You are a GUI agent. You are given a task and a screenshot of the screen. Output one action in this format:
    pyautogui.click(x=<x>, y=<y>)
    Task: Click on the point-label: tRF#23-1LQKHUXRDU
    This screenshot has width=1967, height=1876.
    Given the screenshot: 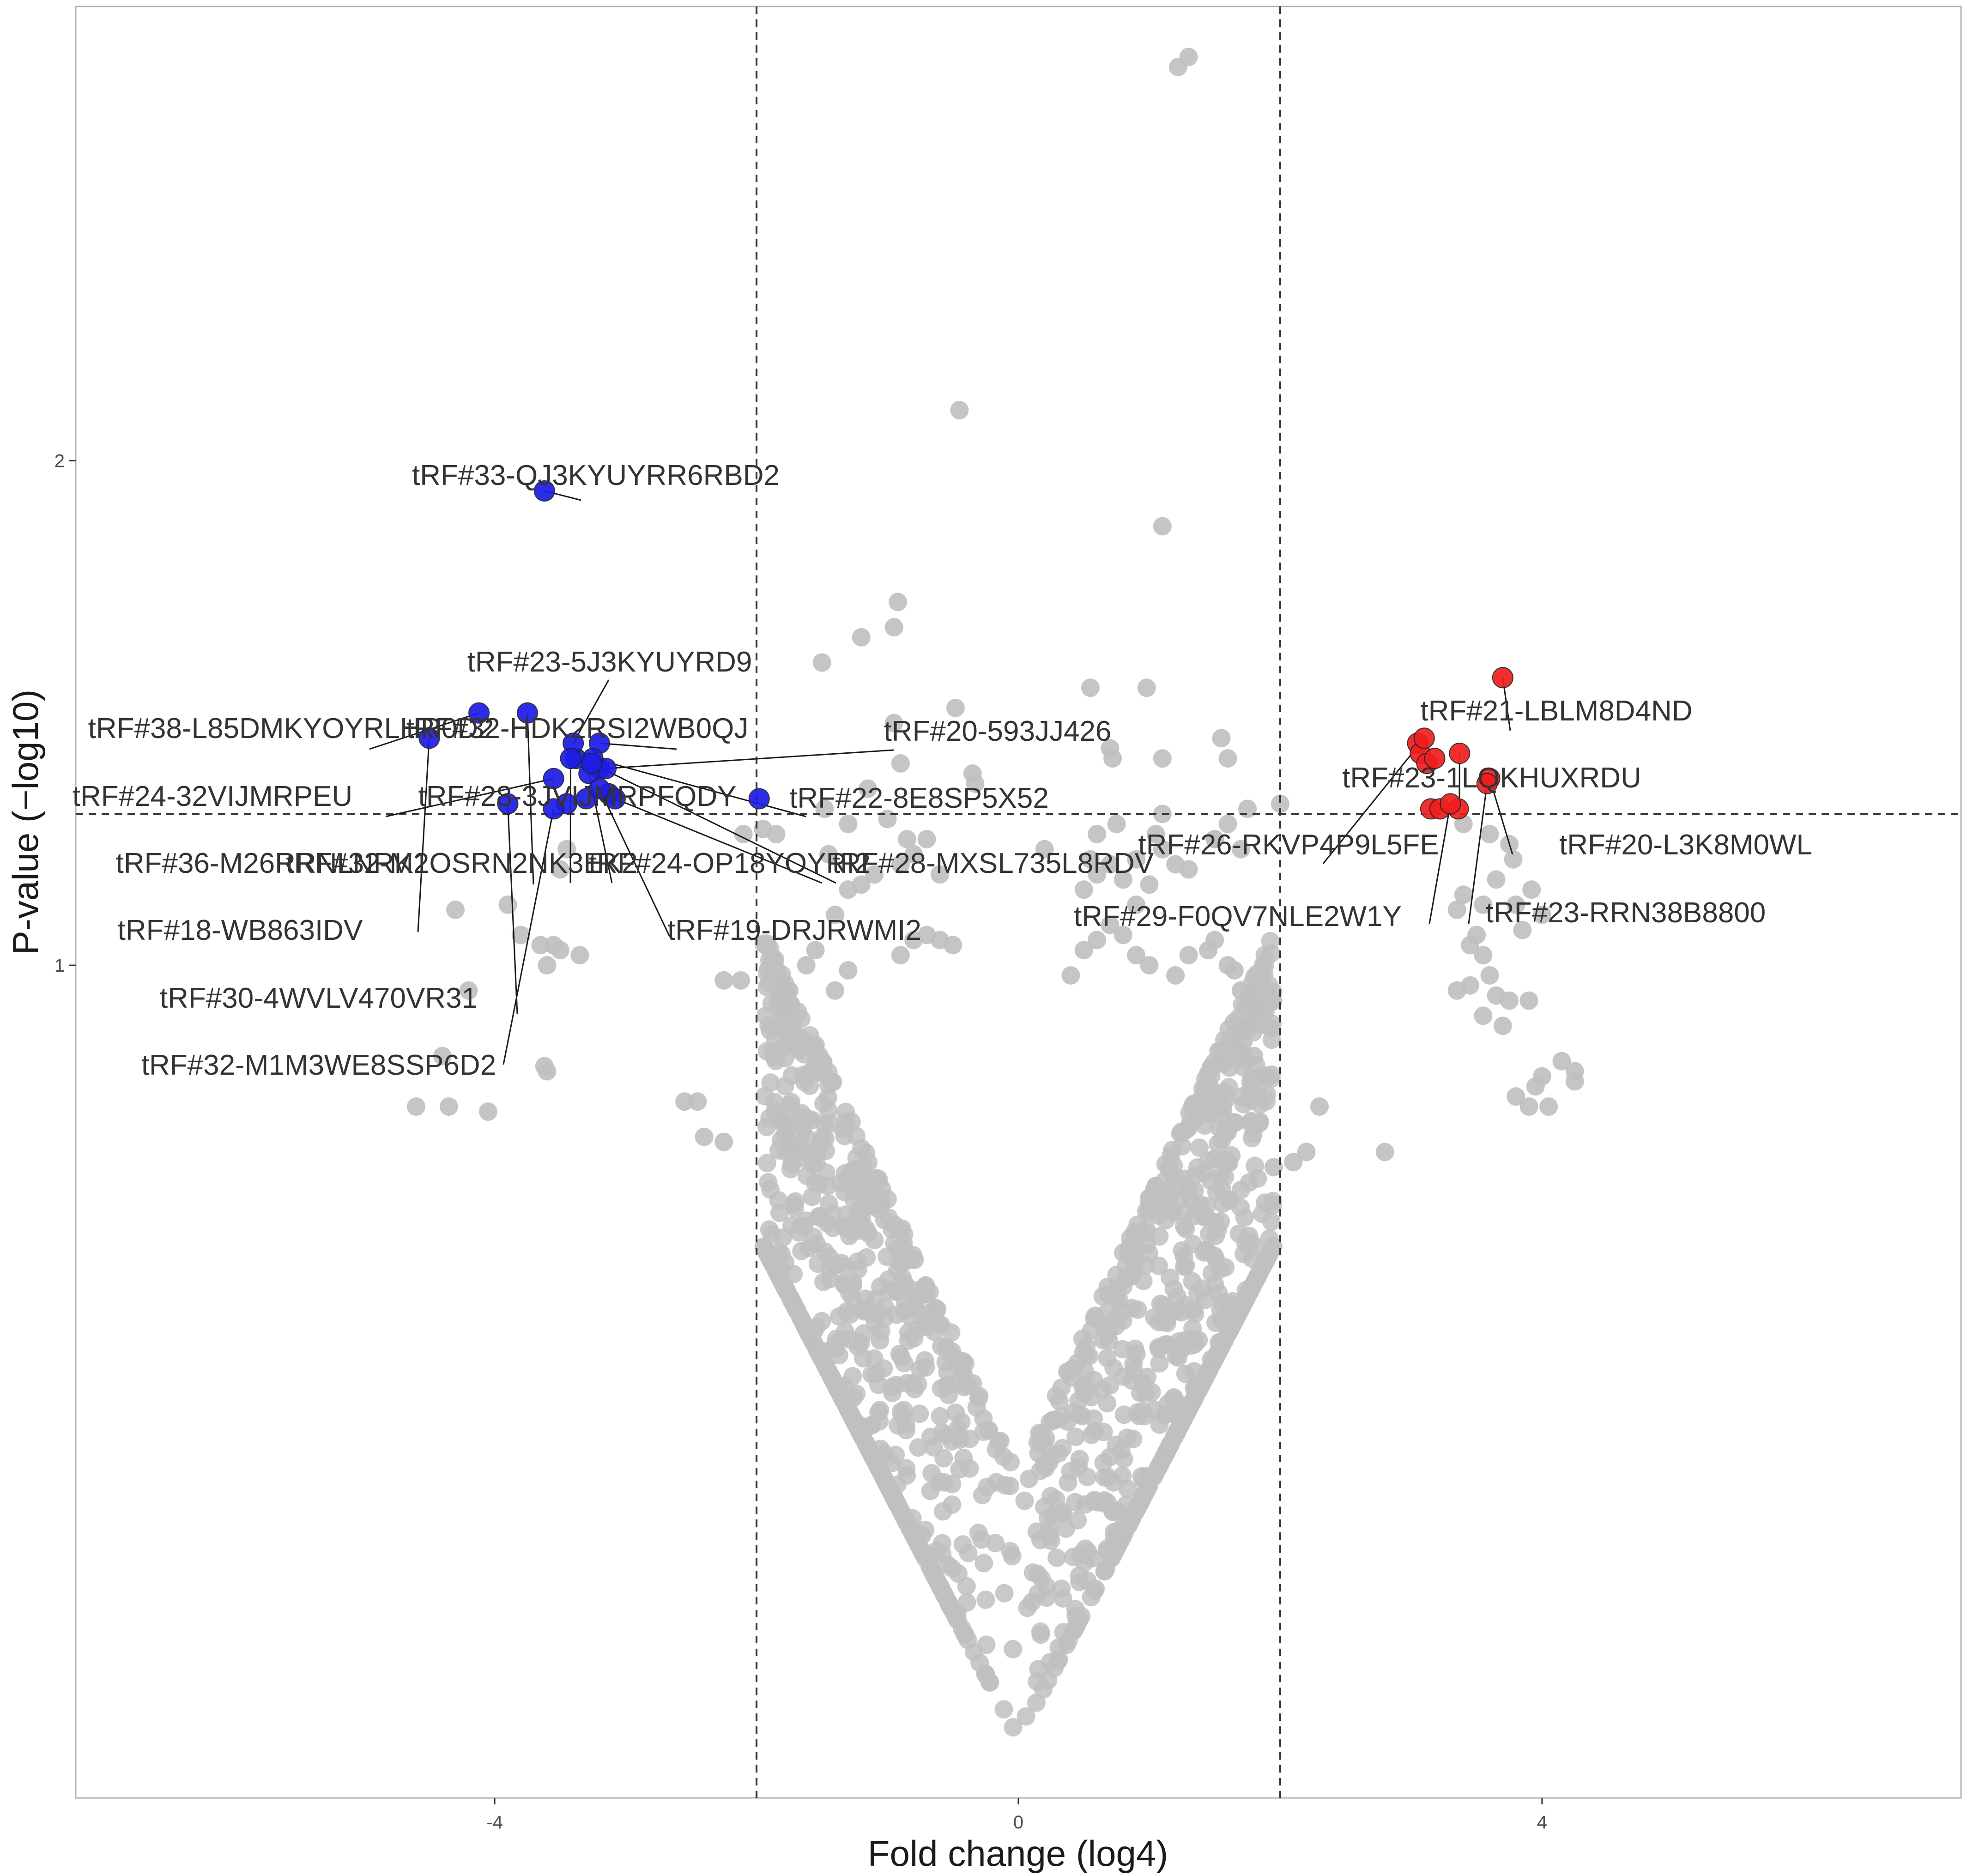 What is the action you would take?
    pyautogui.click(x=1491, y=778)
    